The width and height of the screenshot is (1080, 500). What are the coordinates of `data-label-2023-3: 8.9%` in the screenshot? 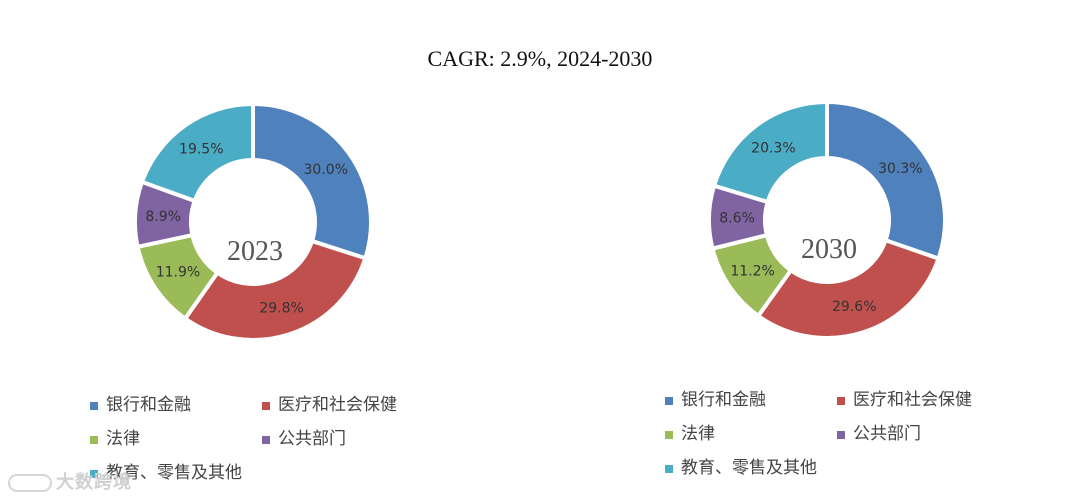 It's located at (163, 217).